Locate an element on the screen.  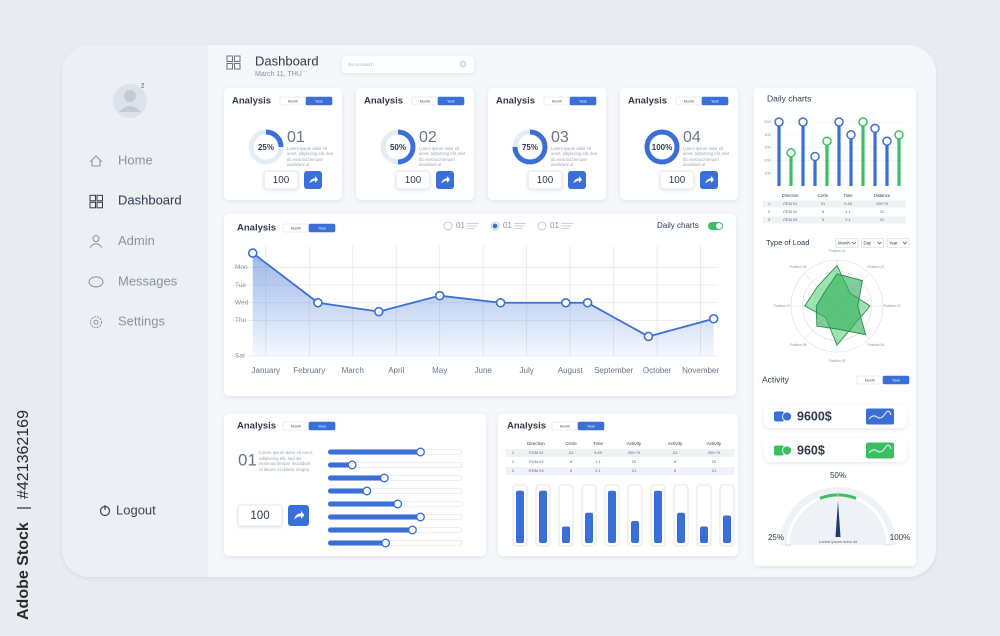
donut-label: 100% is located at coordinates (662, 147).